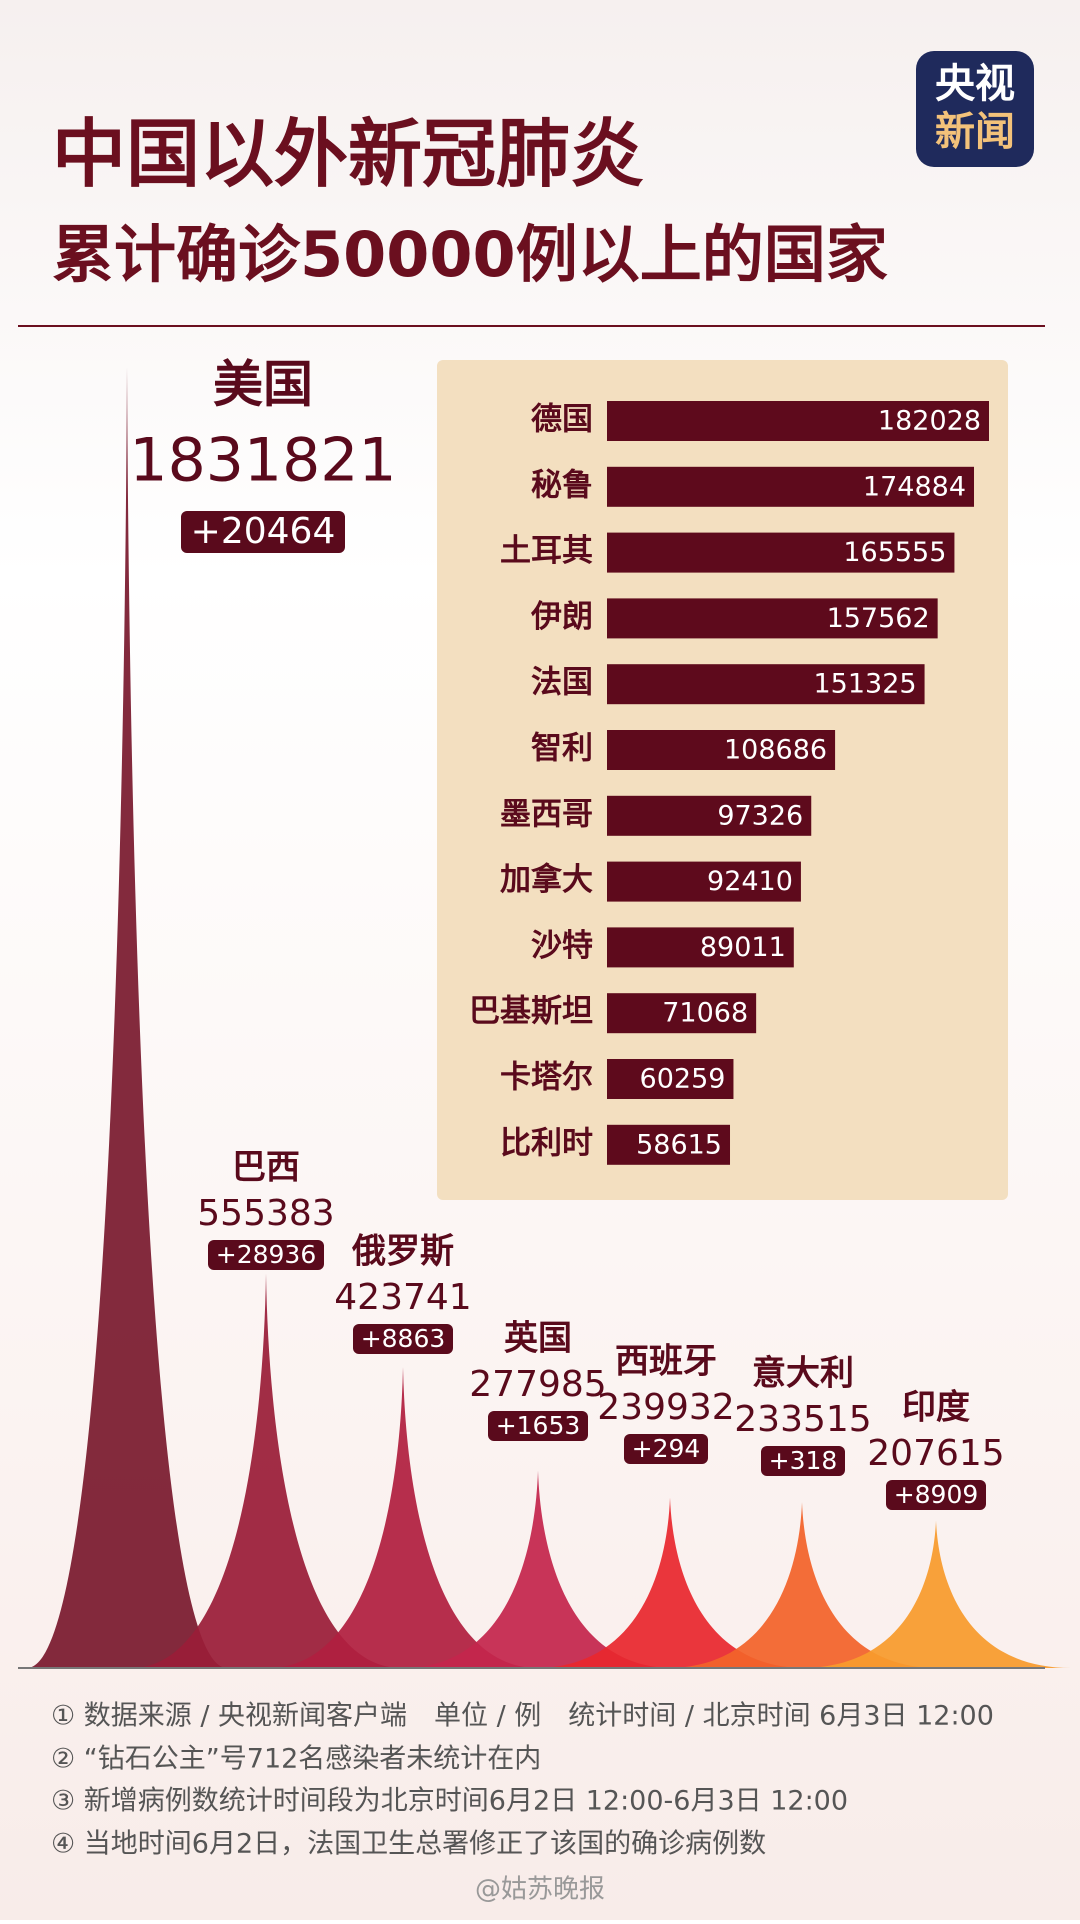 This screenshot has width=1080, height=1924. Describe the element at coordinates (935, 1453) in the screenshot. I see `total-label: 207615` at that location.